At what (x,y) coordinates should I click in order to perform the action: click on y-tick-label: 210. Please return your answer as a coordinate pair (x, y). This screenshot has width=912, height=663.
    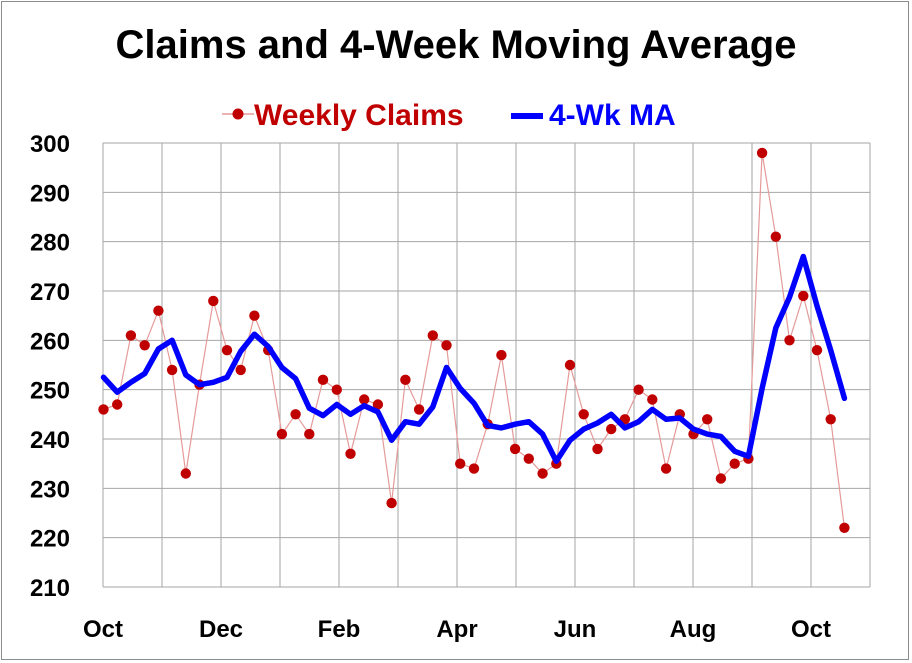
    Looking at the image, I should click on (50, 588).